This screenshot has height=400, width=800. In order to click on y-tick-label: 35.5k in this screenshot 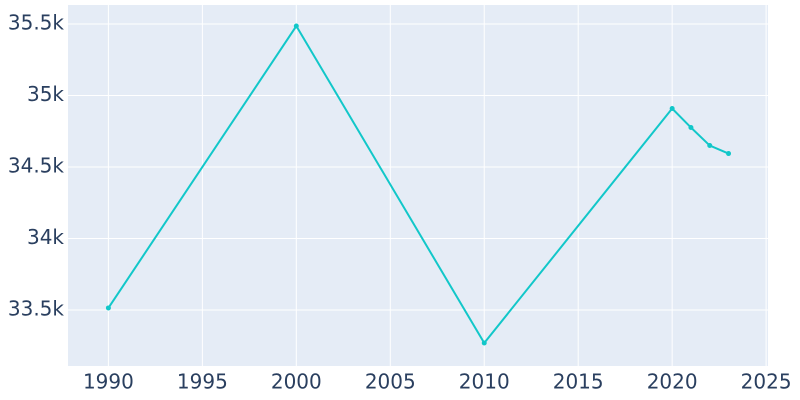, I will do `click(36, 23)`.